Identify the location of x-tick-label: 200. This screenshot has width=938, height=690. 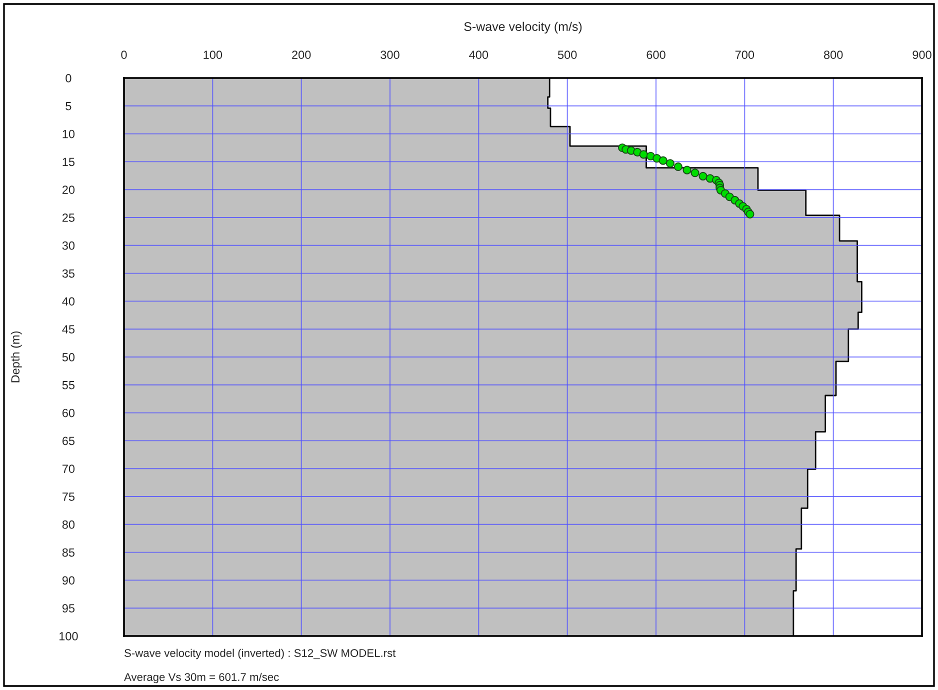
(301, 54).